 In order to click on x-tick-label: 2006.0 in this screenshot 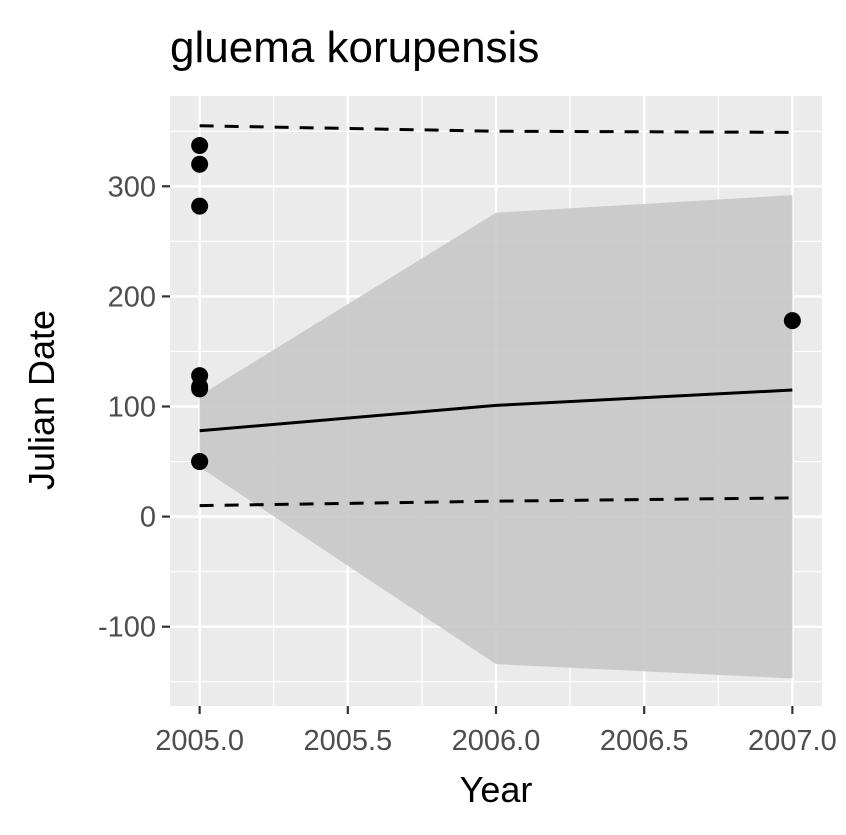, I will do `click(496, 741)`.